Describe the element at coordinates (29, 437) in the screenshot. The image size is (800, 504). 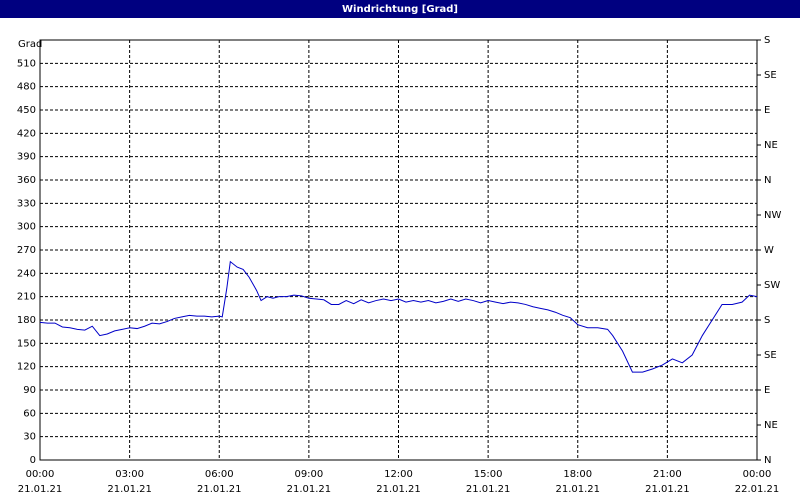
I see `y-tick-label: 30` at that location.